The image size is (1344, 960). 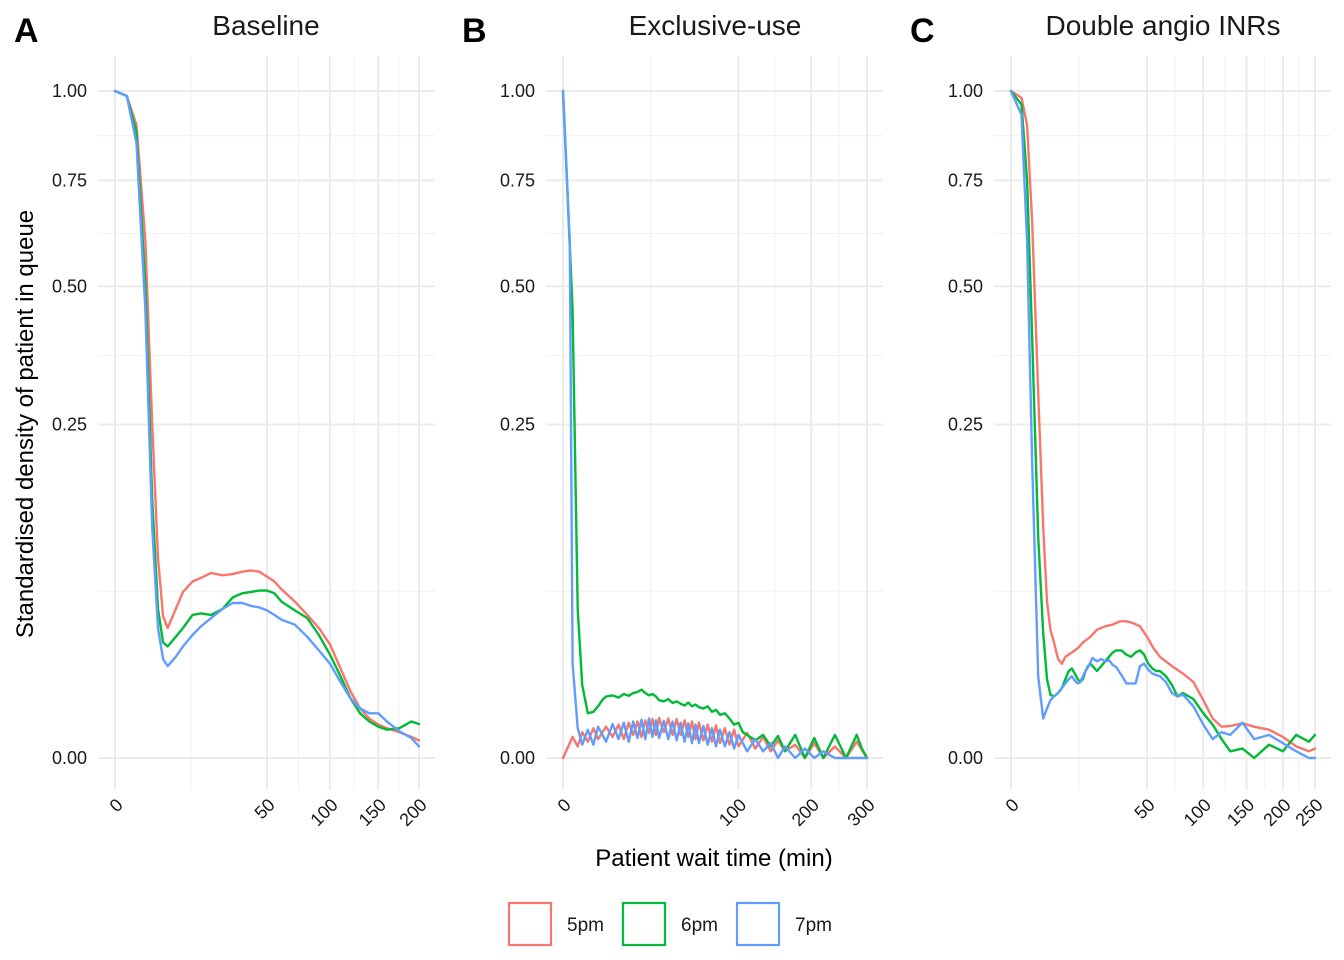 I want to click on x-tick-label: 300, so click(x=860, y=812).